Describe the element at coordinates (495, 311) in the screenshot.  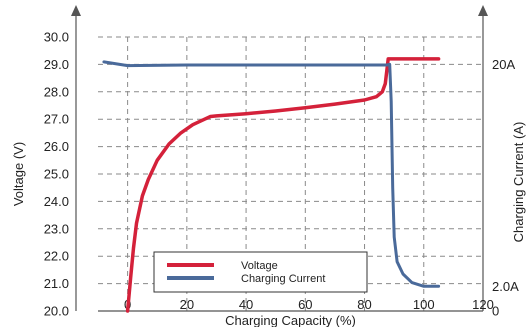
I see `y-right-tick-label: 0` at that location.